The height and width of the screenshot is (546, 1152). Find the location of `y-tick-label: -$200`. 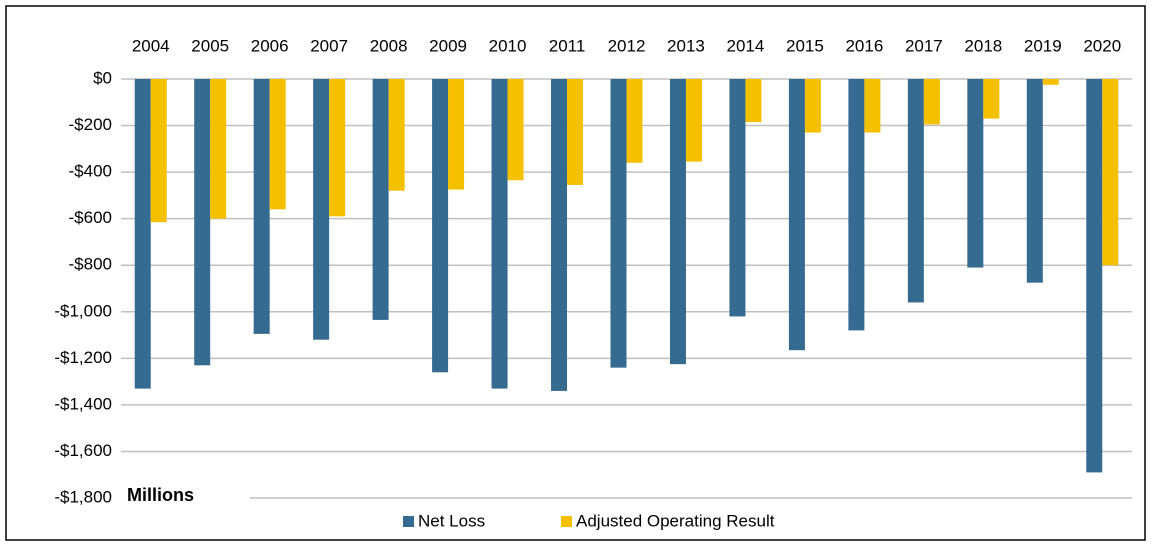

y-tick-label: -$200 is located at coordinates (90, 124).